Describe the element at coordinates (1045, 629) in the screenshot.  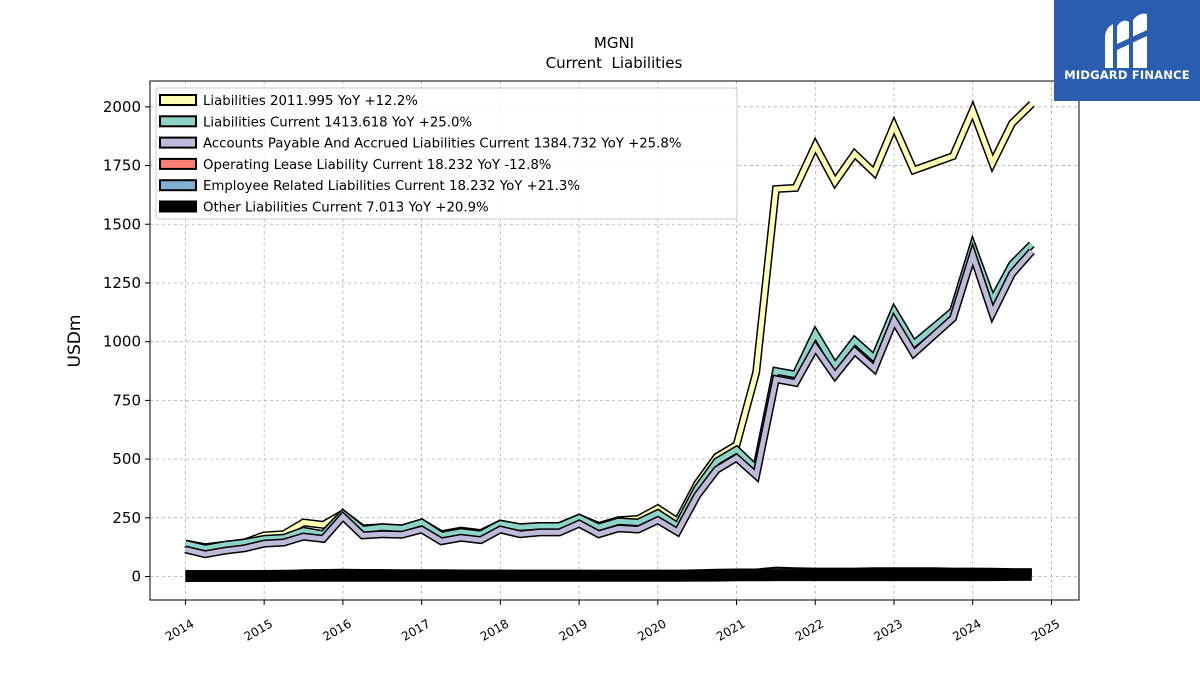
I see `x-tick-label: 2025` at that location.